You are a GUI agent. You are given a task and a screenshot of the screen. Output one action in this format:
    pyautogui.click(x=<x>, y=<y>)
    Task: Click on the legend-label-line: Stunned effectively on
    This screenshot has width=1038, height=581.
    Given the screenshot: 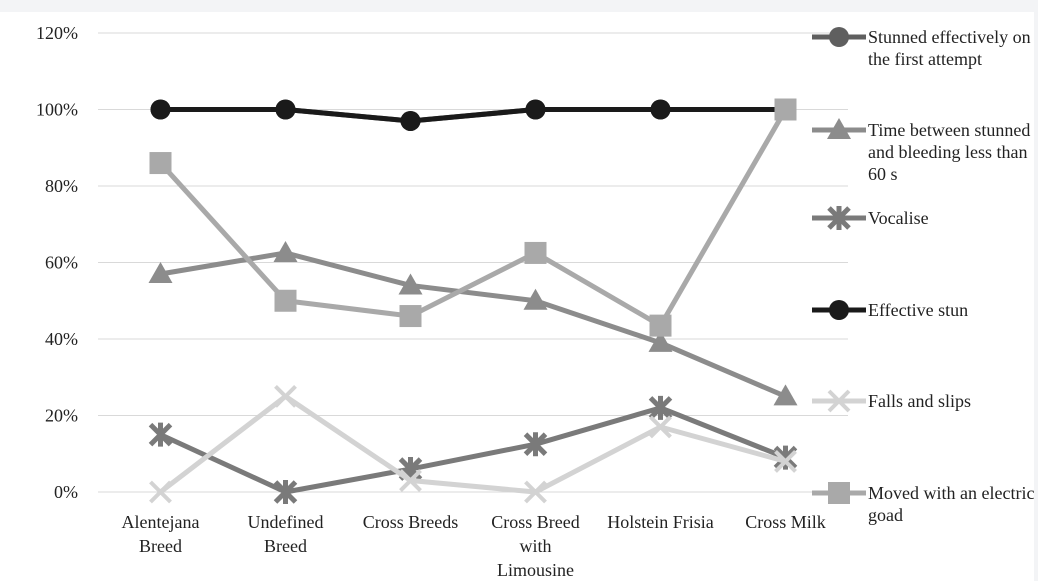 What is the action you would take?
    pyautogui.click(x=949, y=37)
    